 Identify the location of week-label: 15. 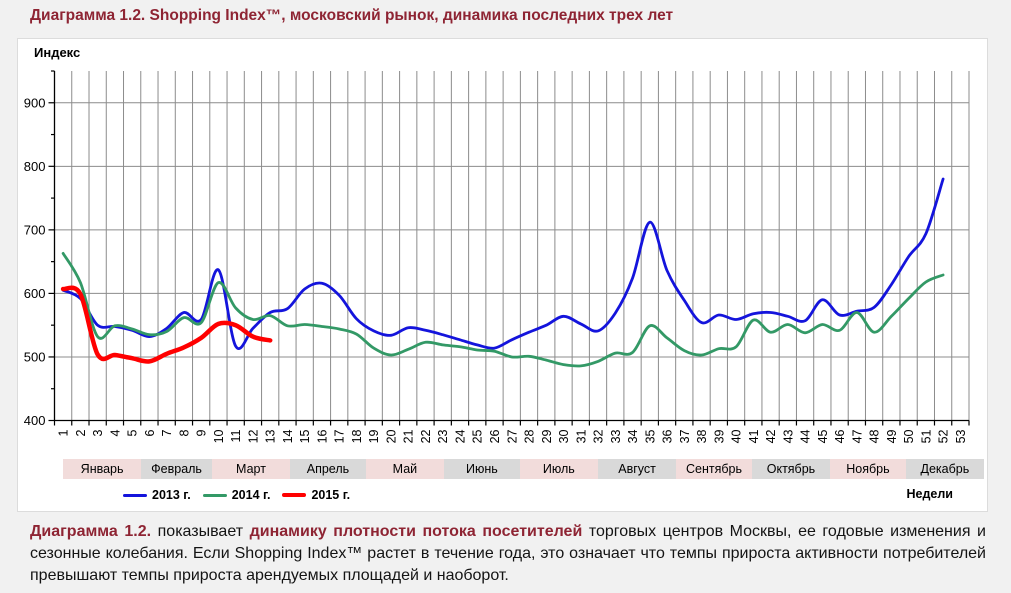
(305, 436).